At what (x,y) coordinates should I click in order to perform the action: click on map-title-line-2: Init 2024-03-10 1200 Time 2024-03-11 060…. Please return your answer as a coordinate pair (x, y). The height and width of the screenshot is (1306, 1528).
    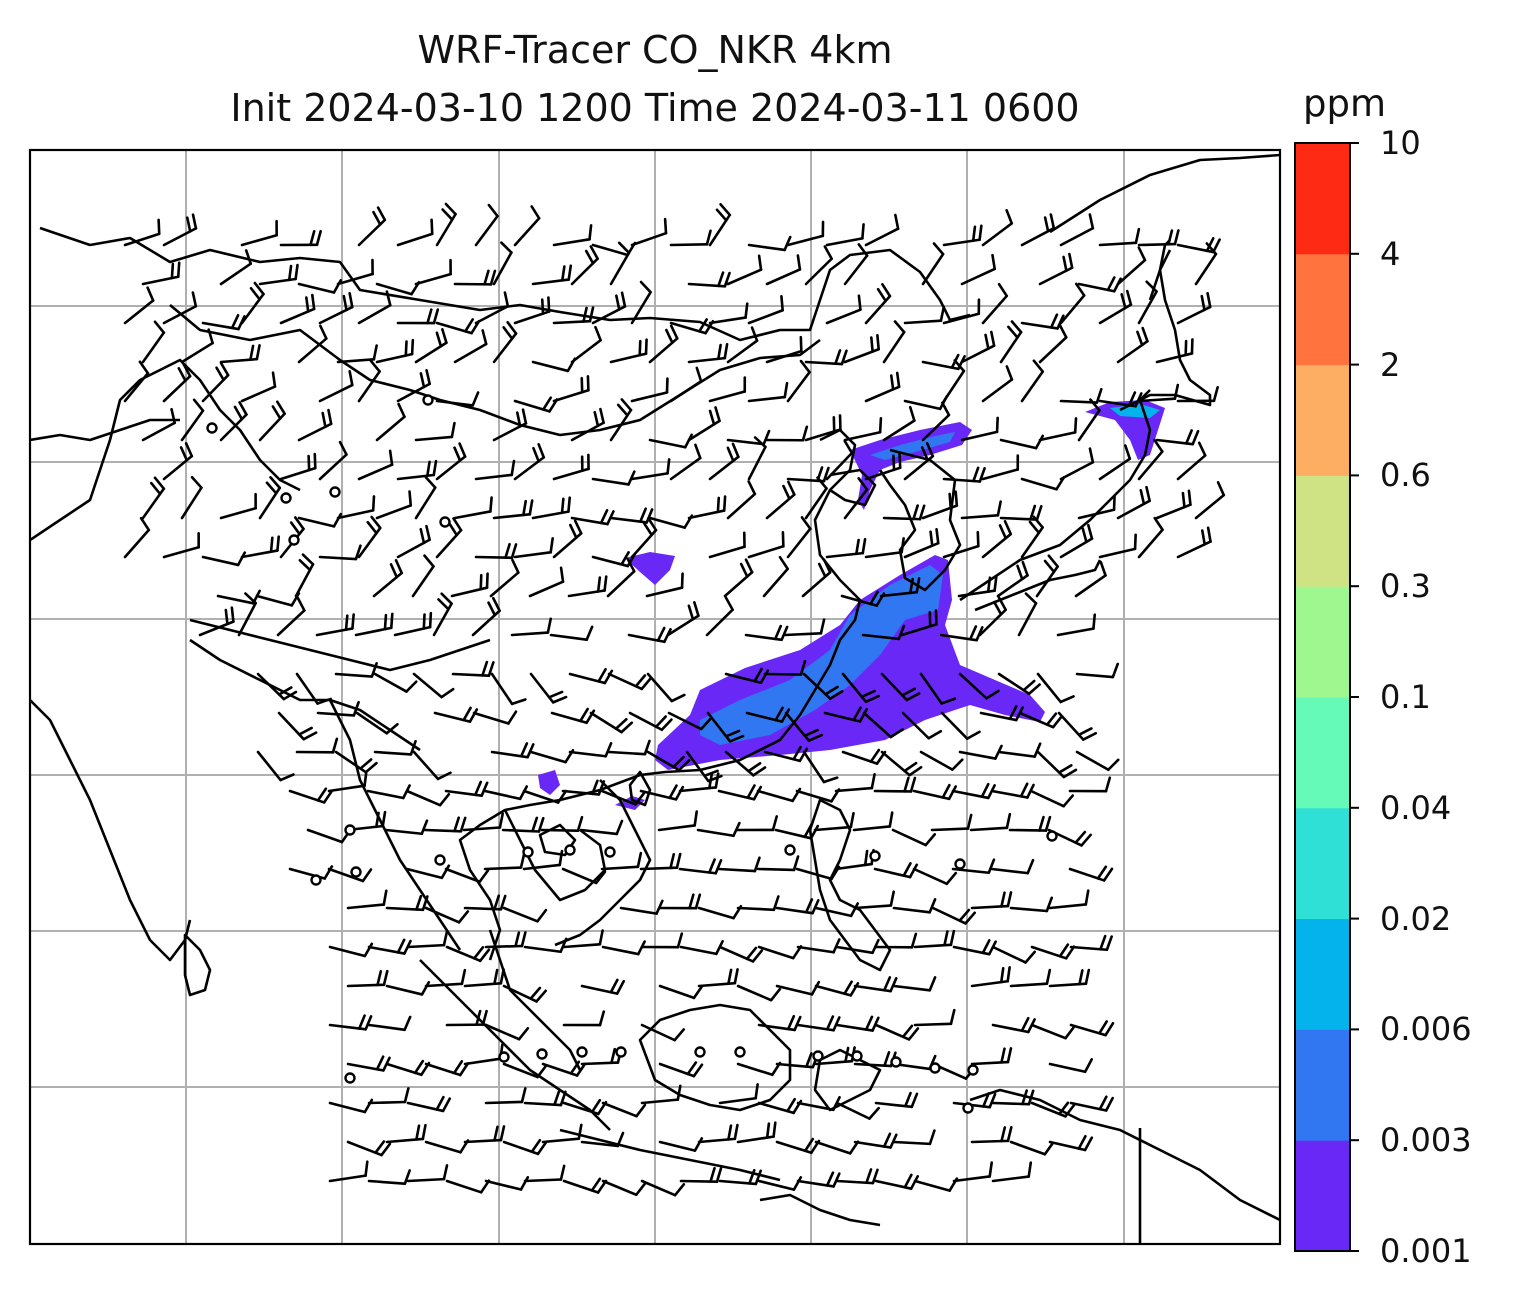
    Looking at the image, I should click on (655, 108).